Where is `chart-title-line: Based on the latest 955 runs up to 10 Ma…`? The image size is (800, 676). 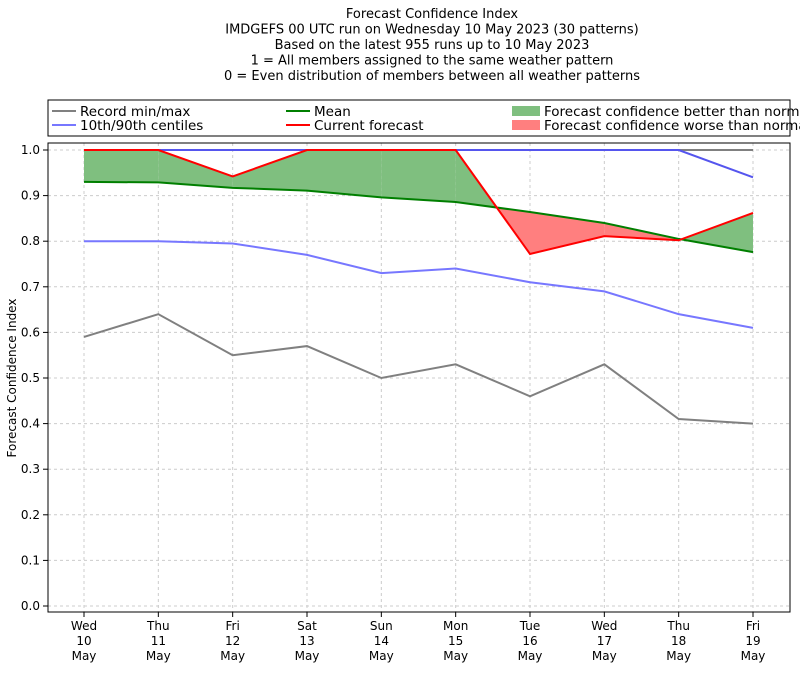
chart-title-line: Based on the latest 955 runs up to 10 Ma… is located at coordinates (432, 45).